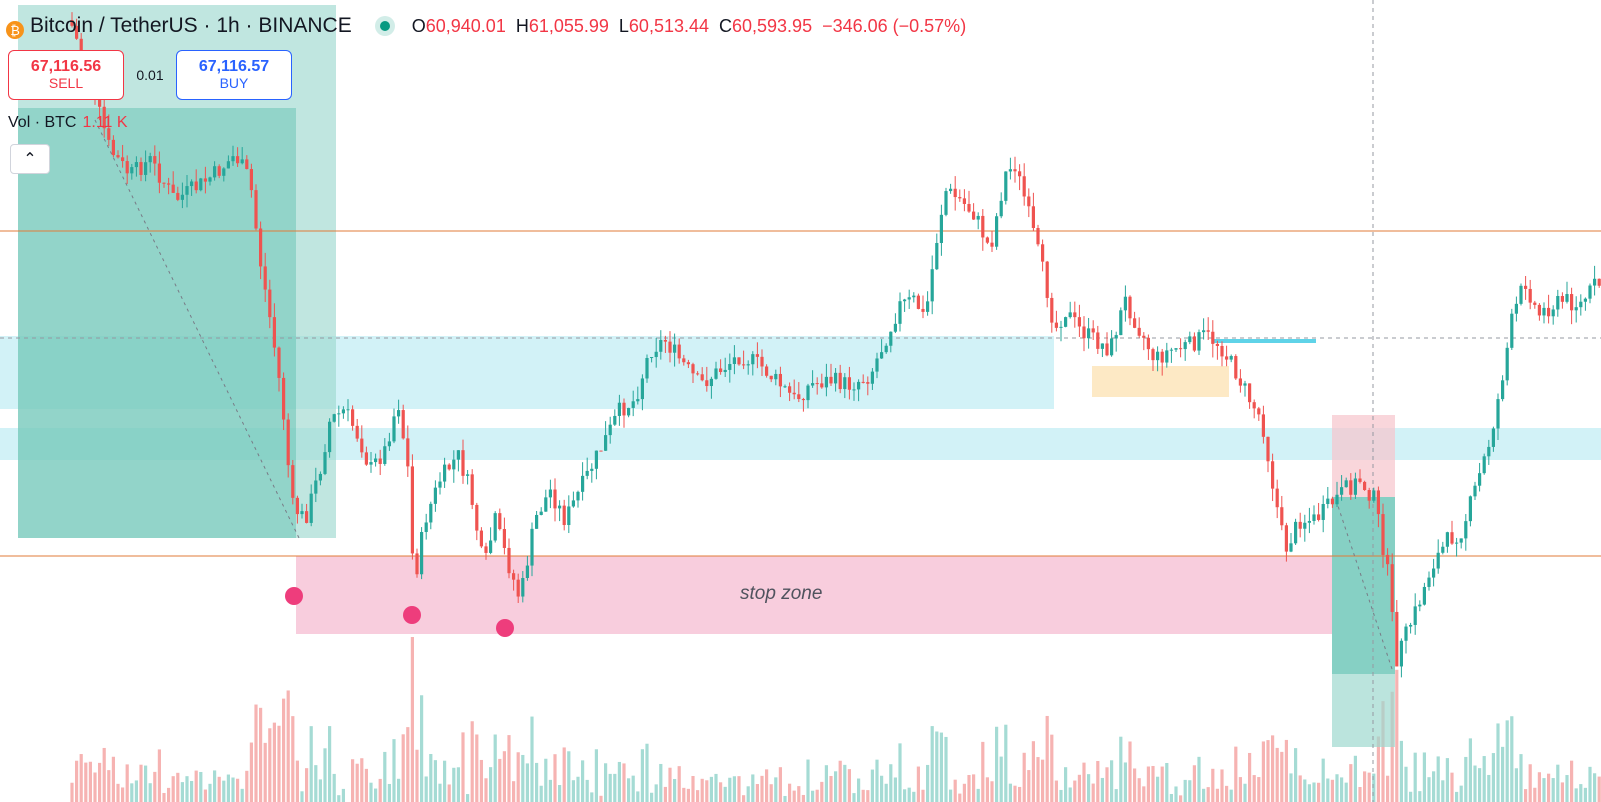  I want to click on sell-button: 67,116.56 SELL, so click(66, 75).